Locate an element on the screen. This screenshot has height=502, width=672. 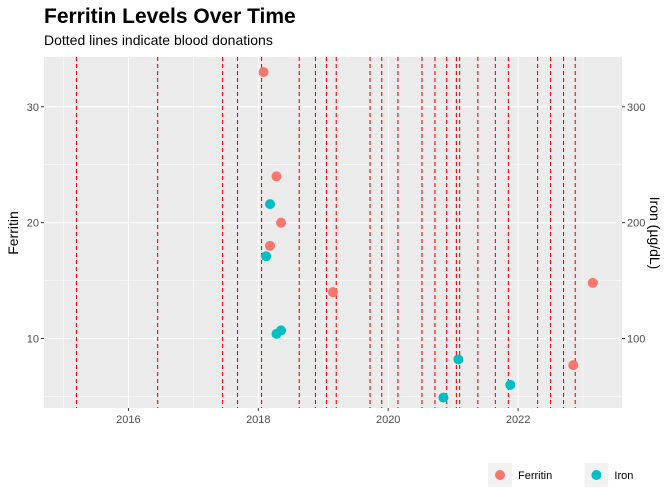
x-tick-label: 2020 is located at coordinates (388, 420).